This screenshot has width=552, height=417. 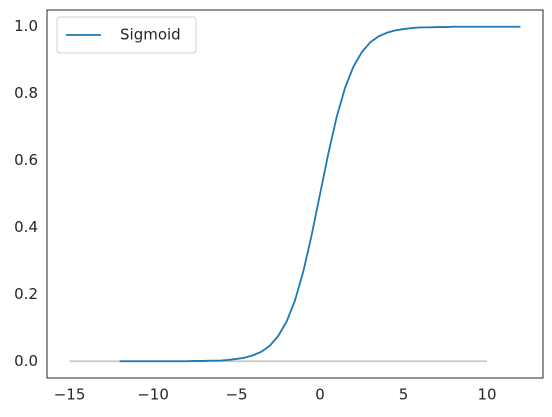 What do you see at coordinates (487, 395) in the screenshot?
I see `x-tick-label: 10` at bounding box center [487, 395].